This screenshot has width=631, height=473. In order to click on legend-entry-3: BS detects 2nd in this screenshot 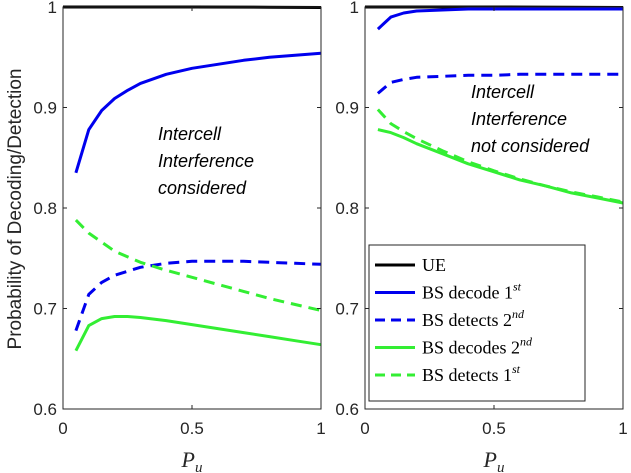, I will do `click(473, 318)`.